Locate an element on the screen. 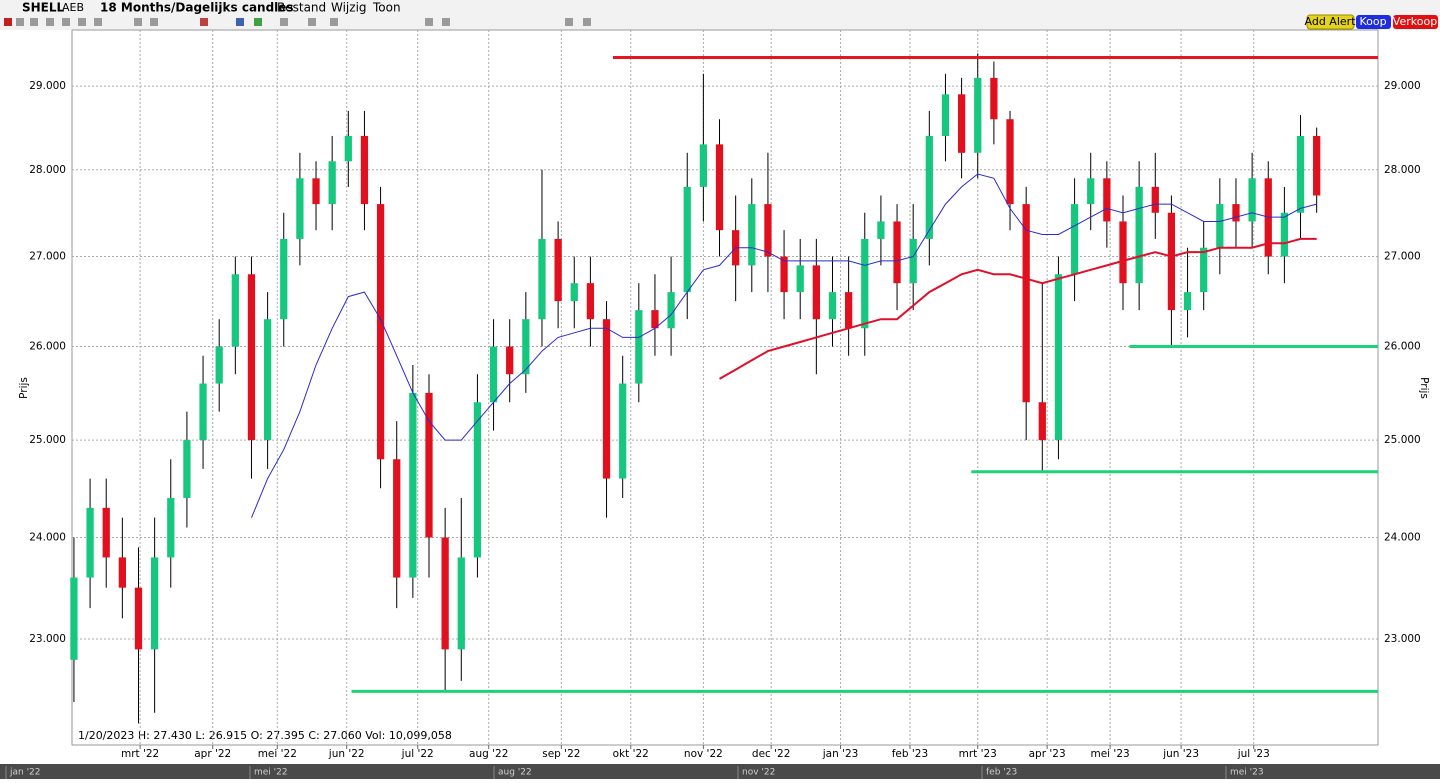  period: 18 Months/Dagelijks candles is located at coordinates (197, 8).